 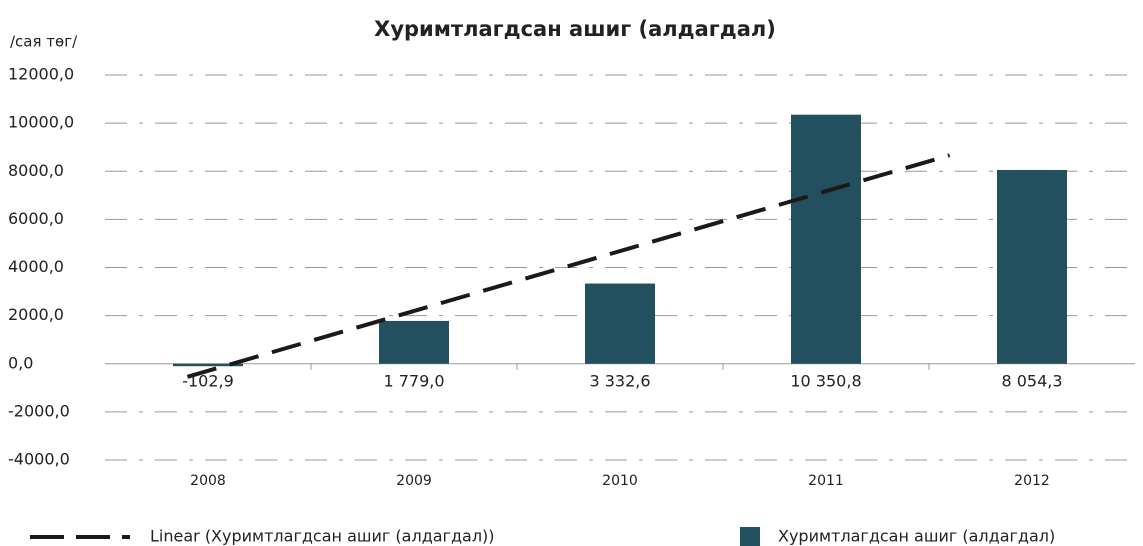 I want to click on legend-label: Хуримтлагдсан ашиг (алдагдал), so click(x=916, y=536).